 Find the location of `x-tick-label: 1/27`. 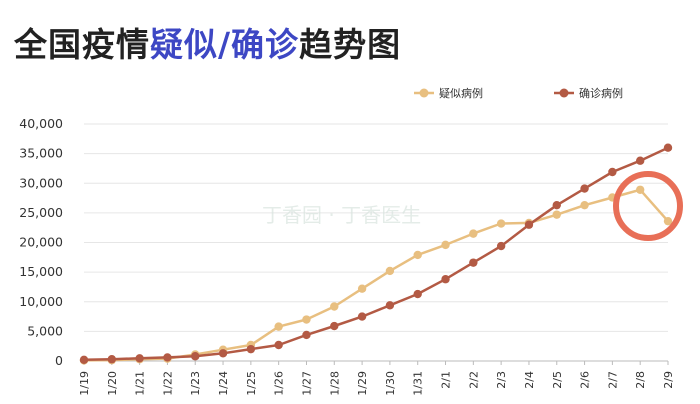

x-tick-label: 1/27 is located at coordinates (306, 383).